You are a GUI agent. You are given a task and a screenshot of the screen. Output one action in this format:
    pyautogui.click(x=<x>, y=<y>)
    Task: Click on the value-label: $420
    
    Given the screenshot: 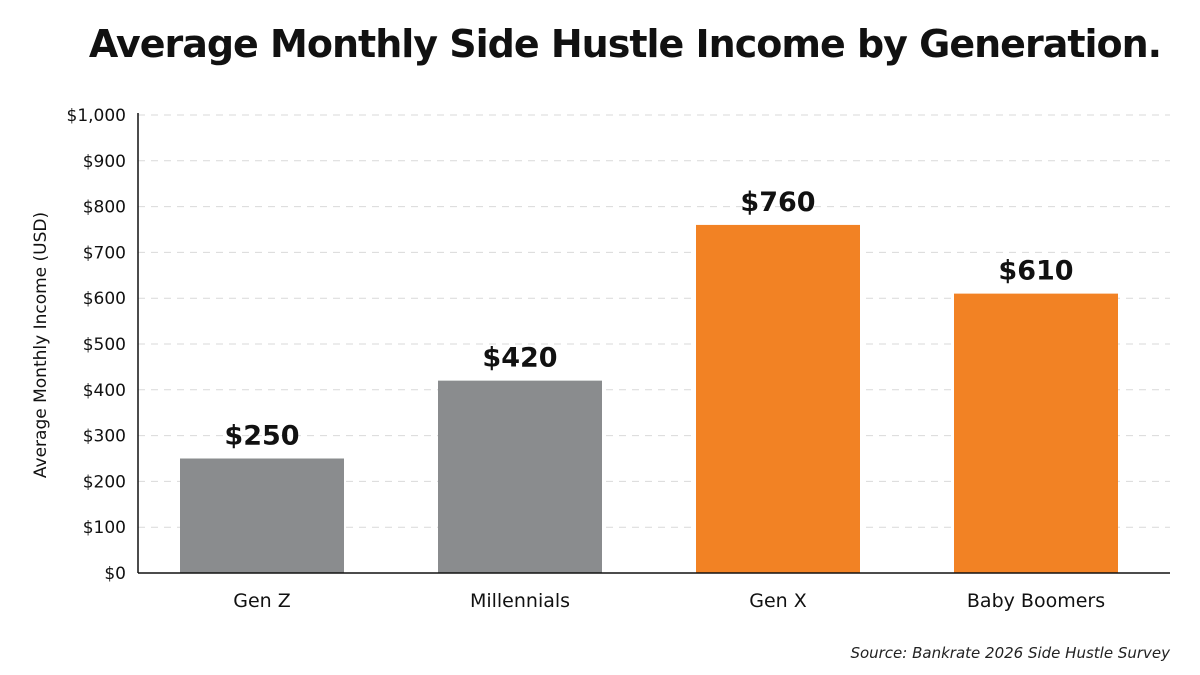 What is the action you would take?
    pyautogui.click(x=519, y=358)
    